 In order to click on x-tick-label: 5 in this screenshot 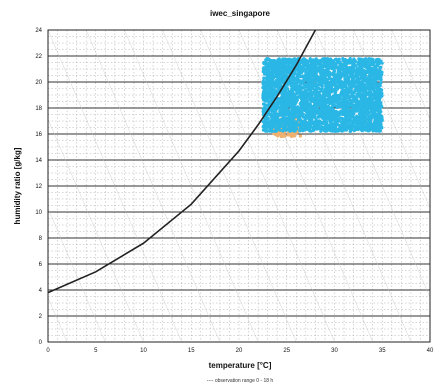, I will do `click(96, 351)`.